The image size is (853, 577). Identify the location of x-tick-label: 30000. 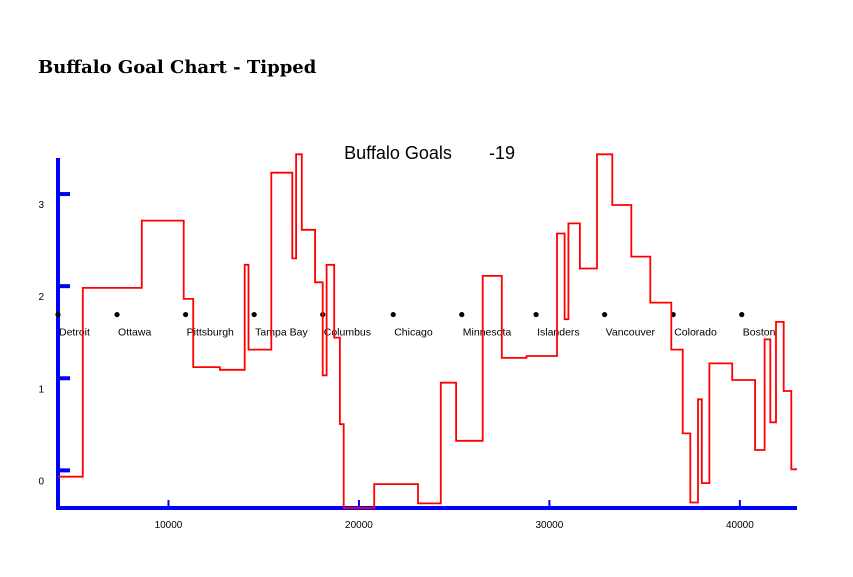
(549, 525).